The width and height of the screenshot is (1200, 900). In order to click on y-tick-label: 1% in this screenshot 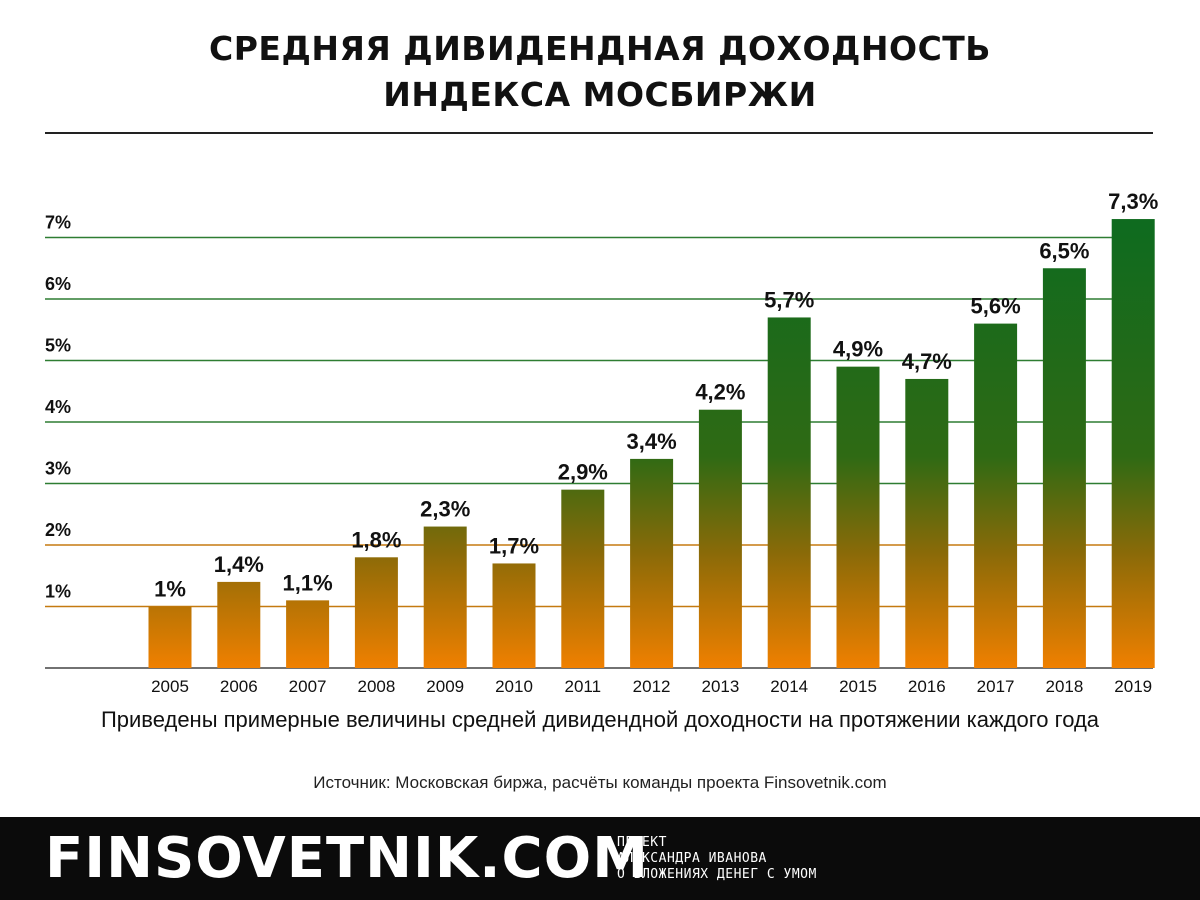, I will do `click(58, 592)`.